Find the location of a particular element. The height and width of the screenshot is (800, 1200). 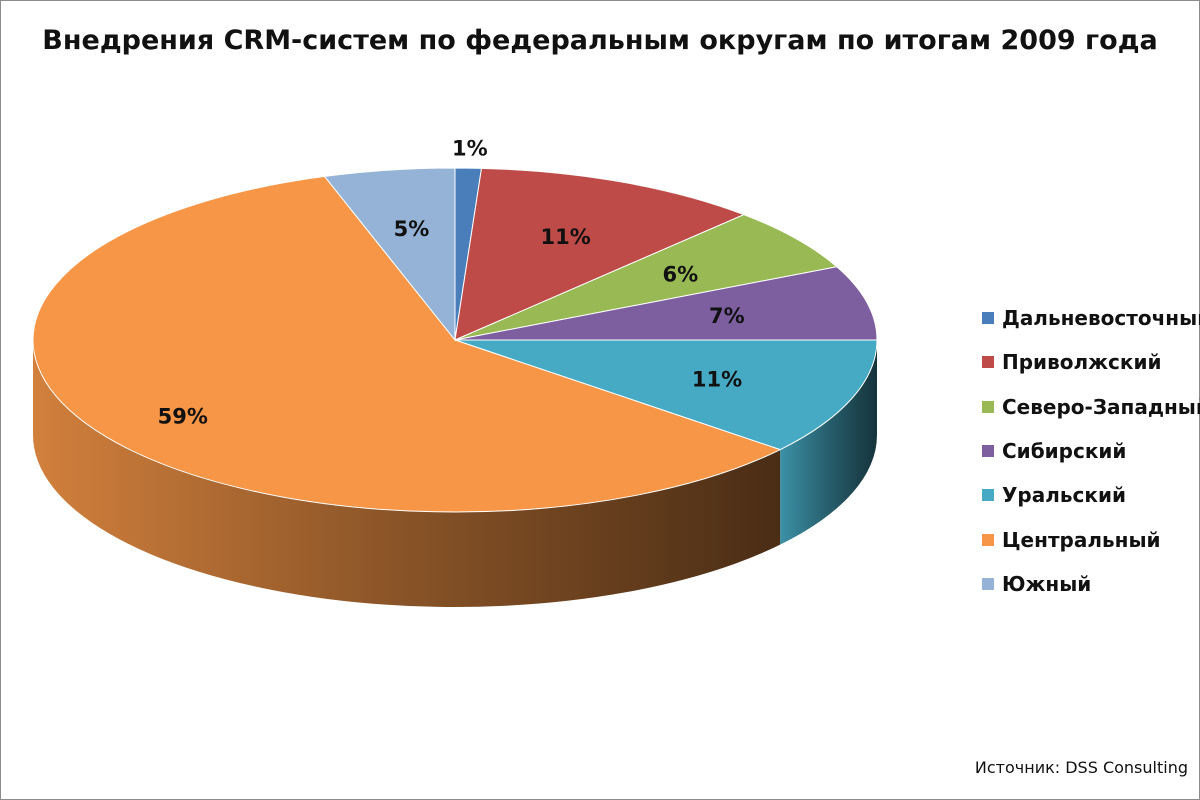

legend-label: Сибирский is located at coordinates (1064, 451).